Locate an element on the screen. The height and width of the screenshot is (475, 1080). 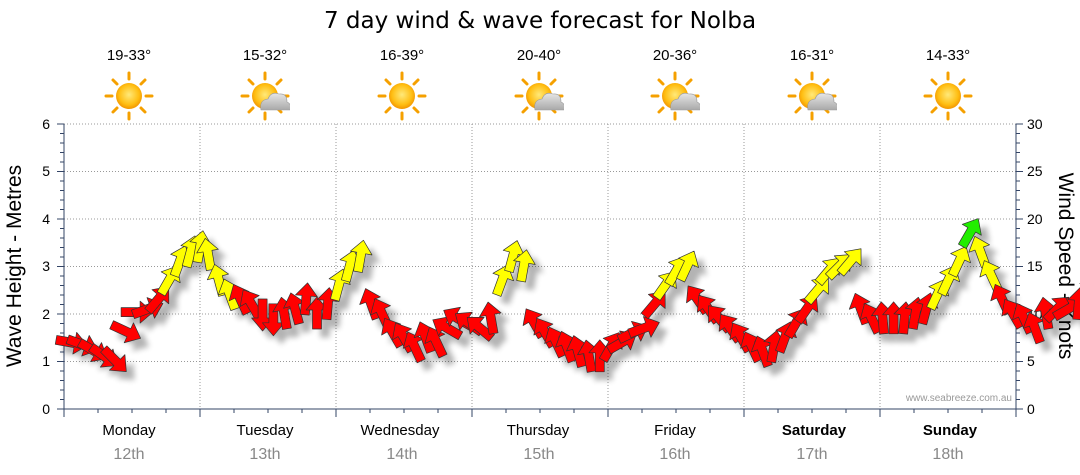
temp-label: 16-39° is located at coordinates (402, 55).